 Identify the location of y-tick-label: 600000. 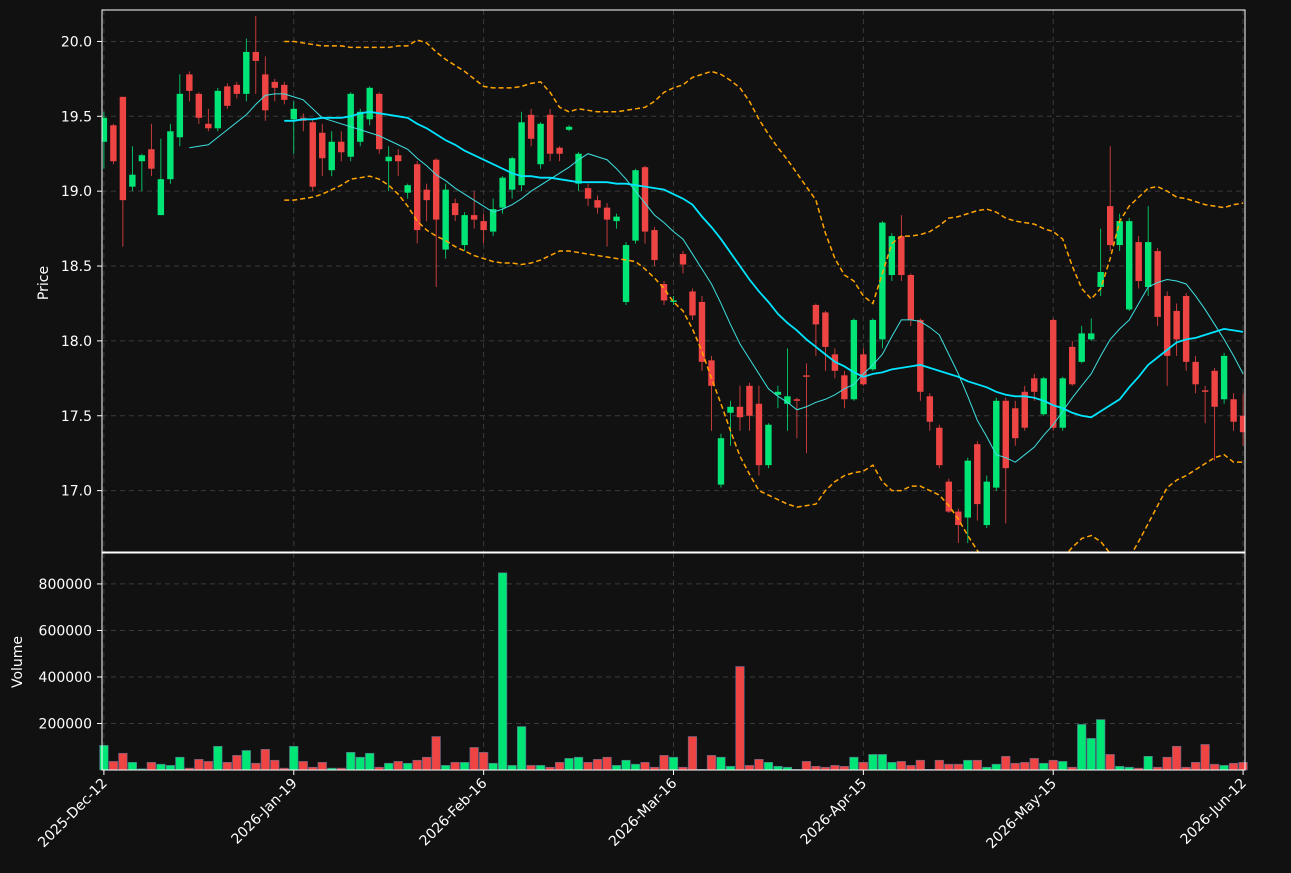
(65, 631).